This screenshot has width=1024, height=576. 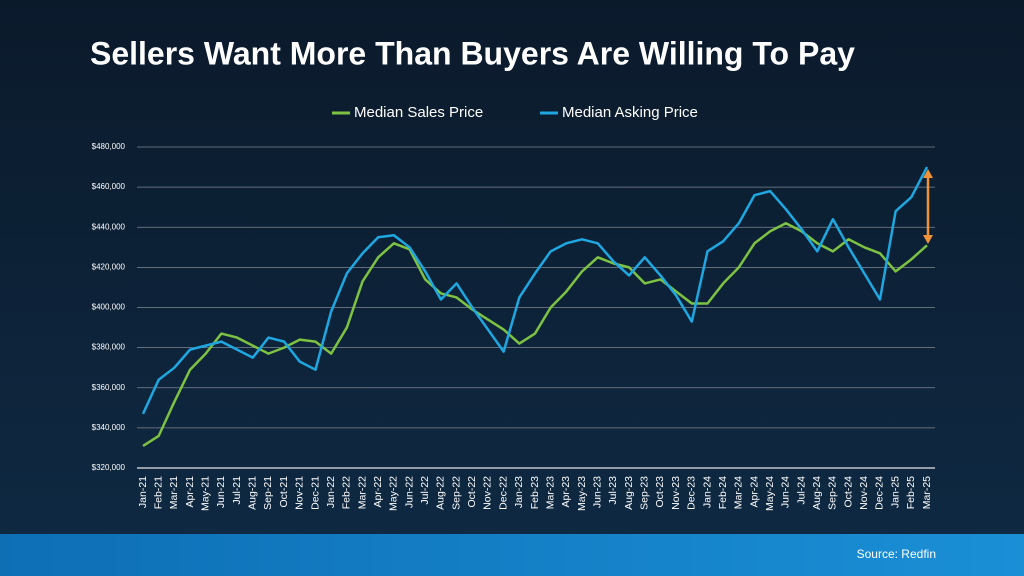 What do you see at coordinates (864, 493) in the screenshot?
I see `x-tick-label: Nov-24` at bounding box center [864, 493].